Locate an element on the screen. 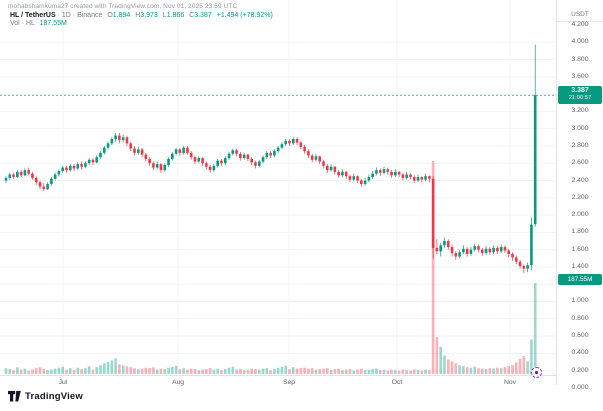 The height and width of the screenshot is (411, 603). symbol-name: HL / TetherUS is located at coordinates (33, 15).